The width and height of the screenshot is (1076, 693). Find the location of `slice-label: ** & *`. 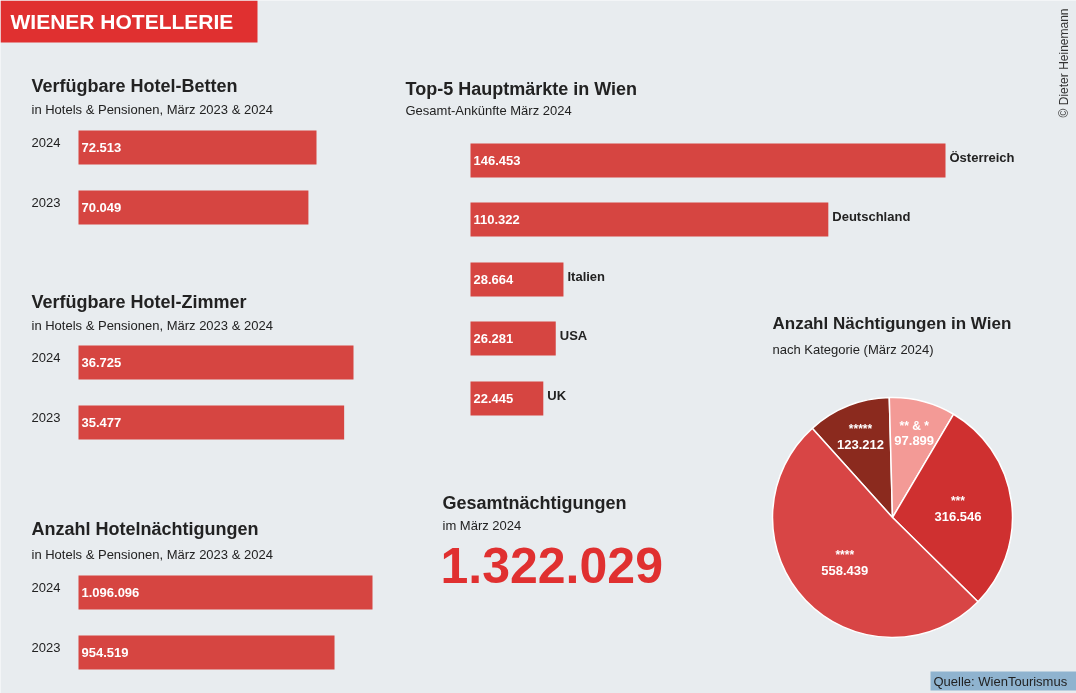

slice-label: ** & * is located at coordinates (914, 425).